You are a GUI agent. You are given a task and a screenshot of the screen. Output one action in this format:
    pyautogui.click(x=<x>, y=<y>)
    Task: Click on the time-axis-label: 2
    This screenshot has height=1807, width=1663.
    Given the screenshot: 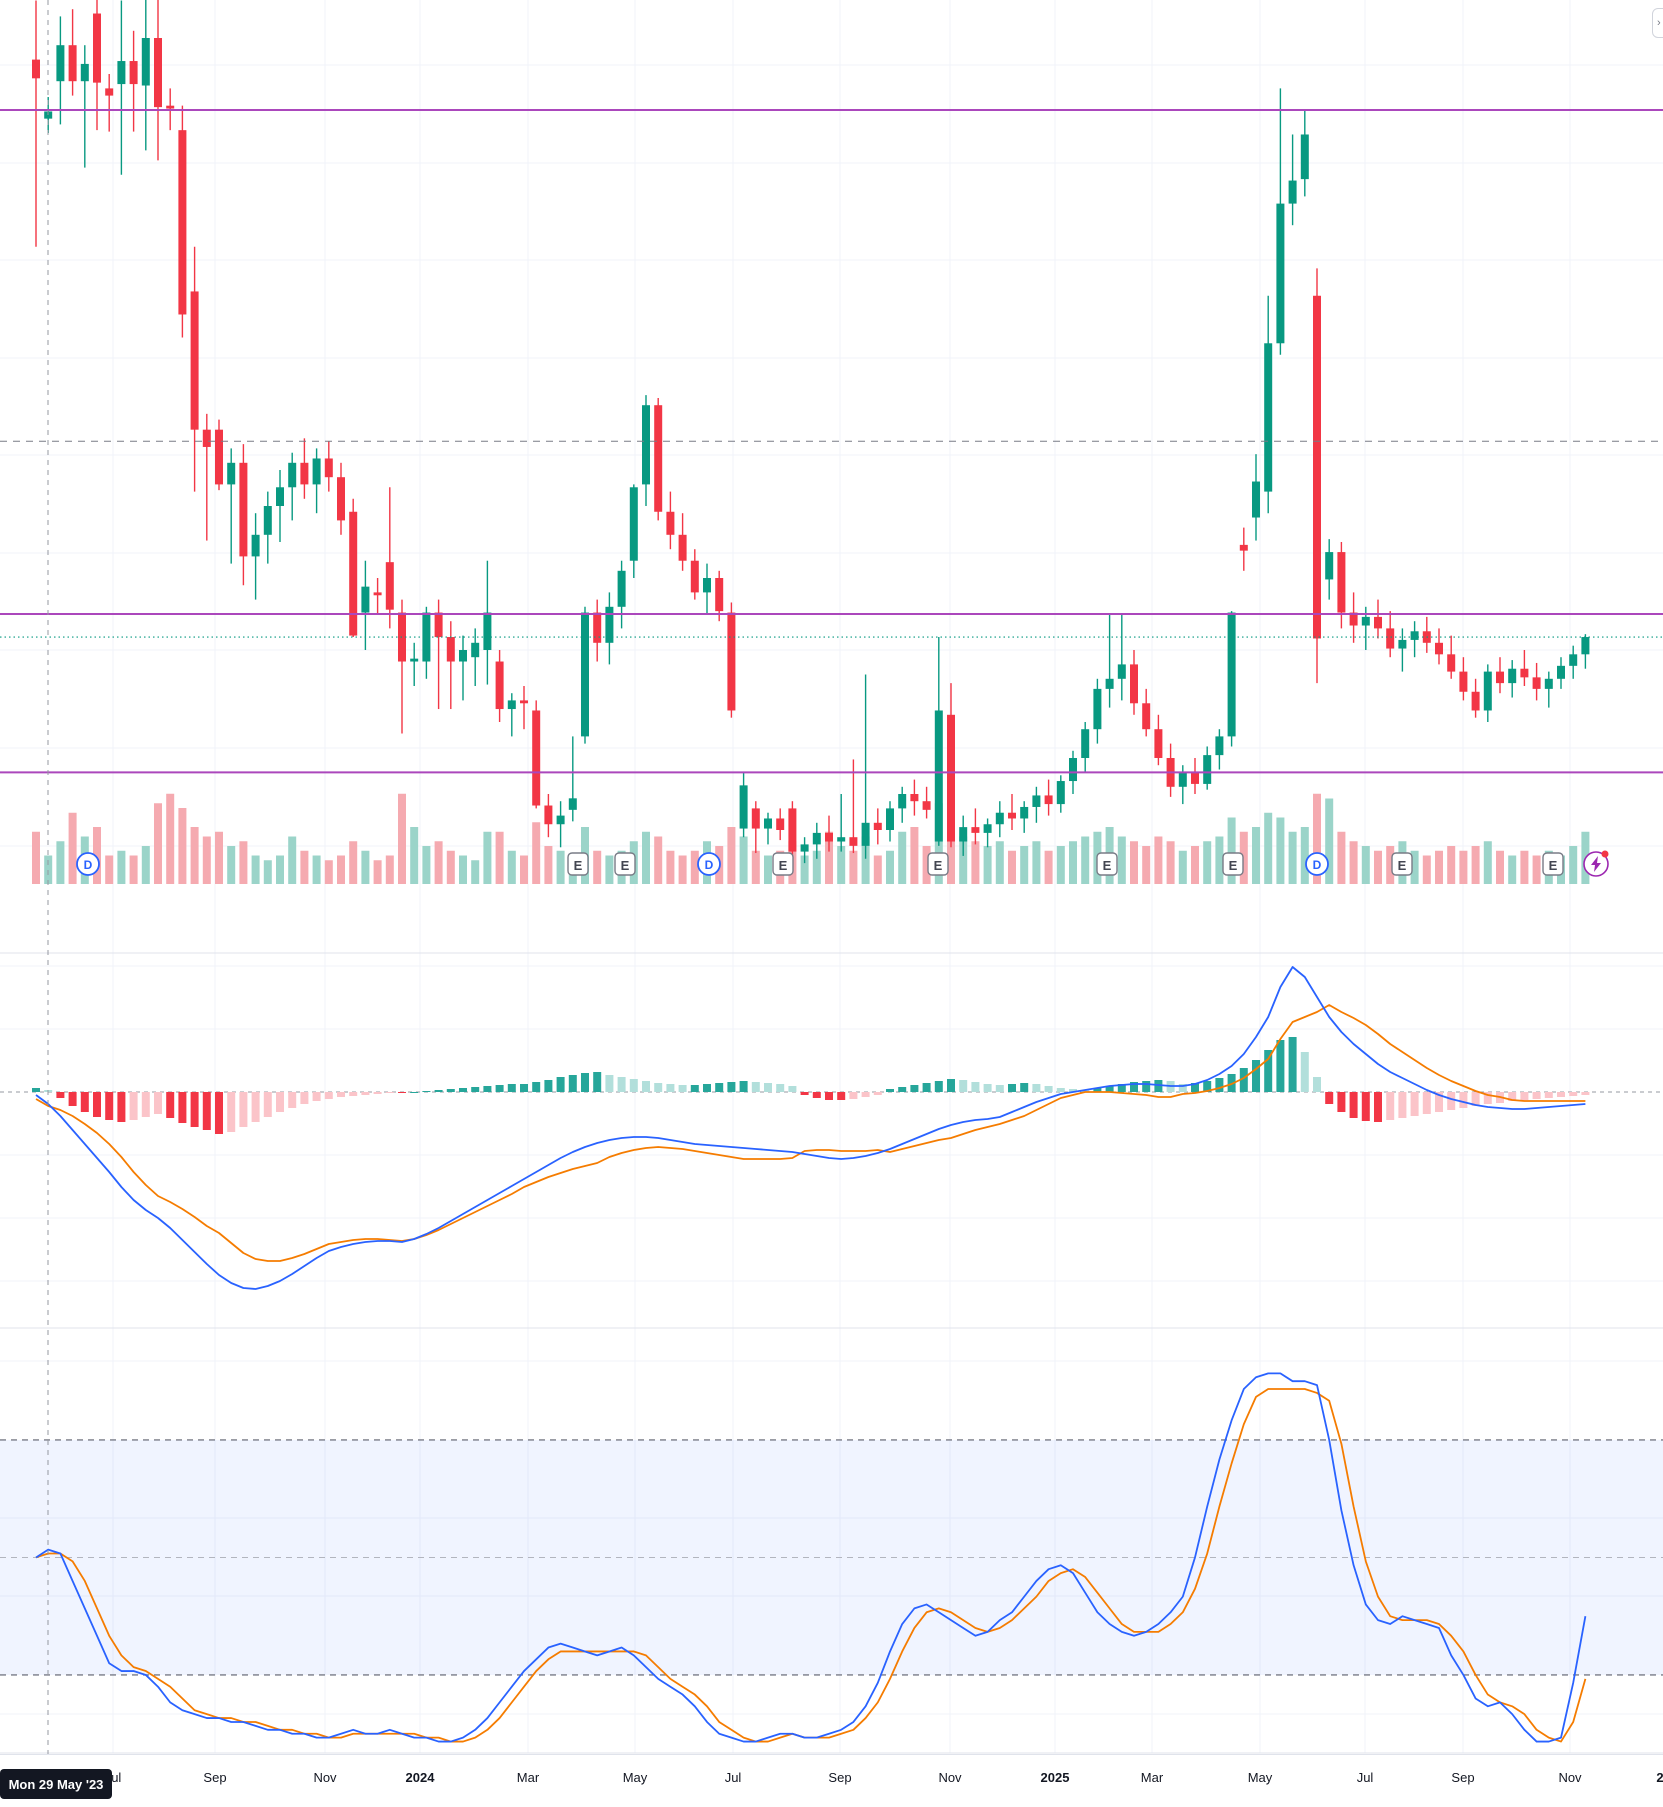 What is the action you would take?
    pyautogui.click(x=1659, y=1777)
    